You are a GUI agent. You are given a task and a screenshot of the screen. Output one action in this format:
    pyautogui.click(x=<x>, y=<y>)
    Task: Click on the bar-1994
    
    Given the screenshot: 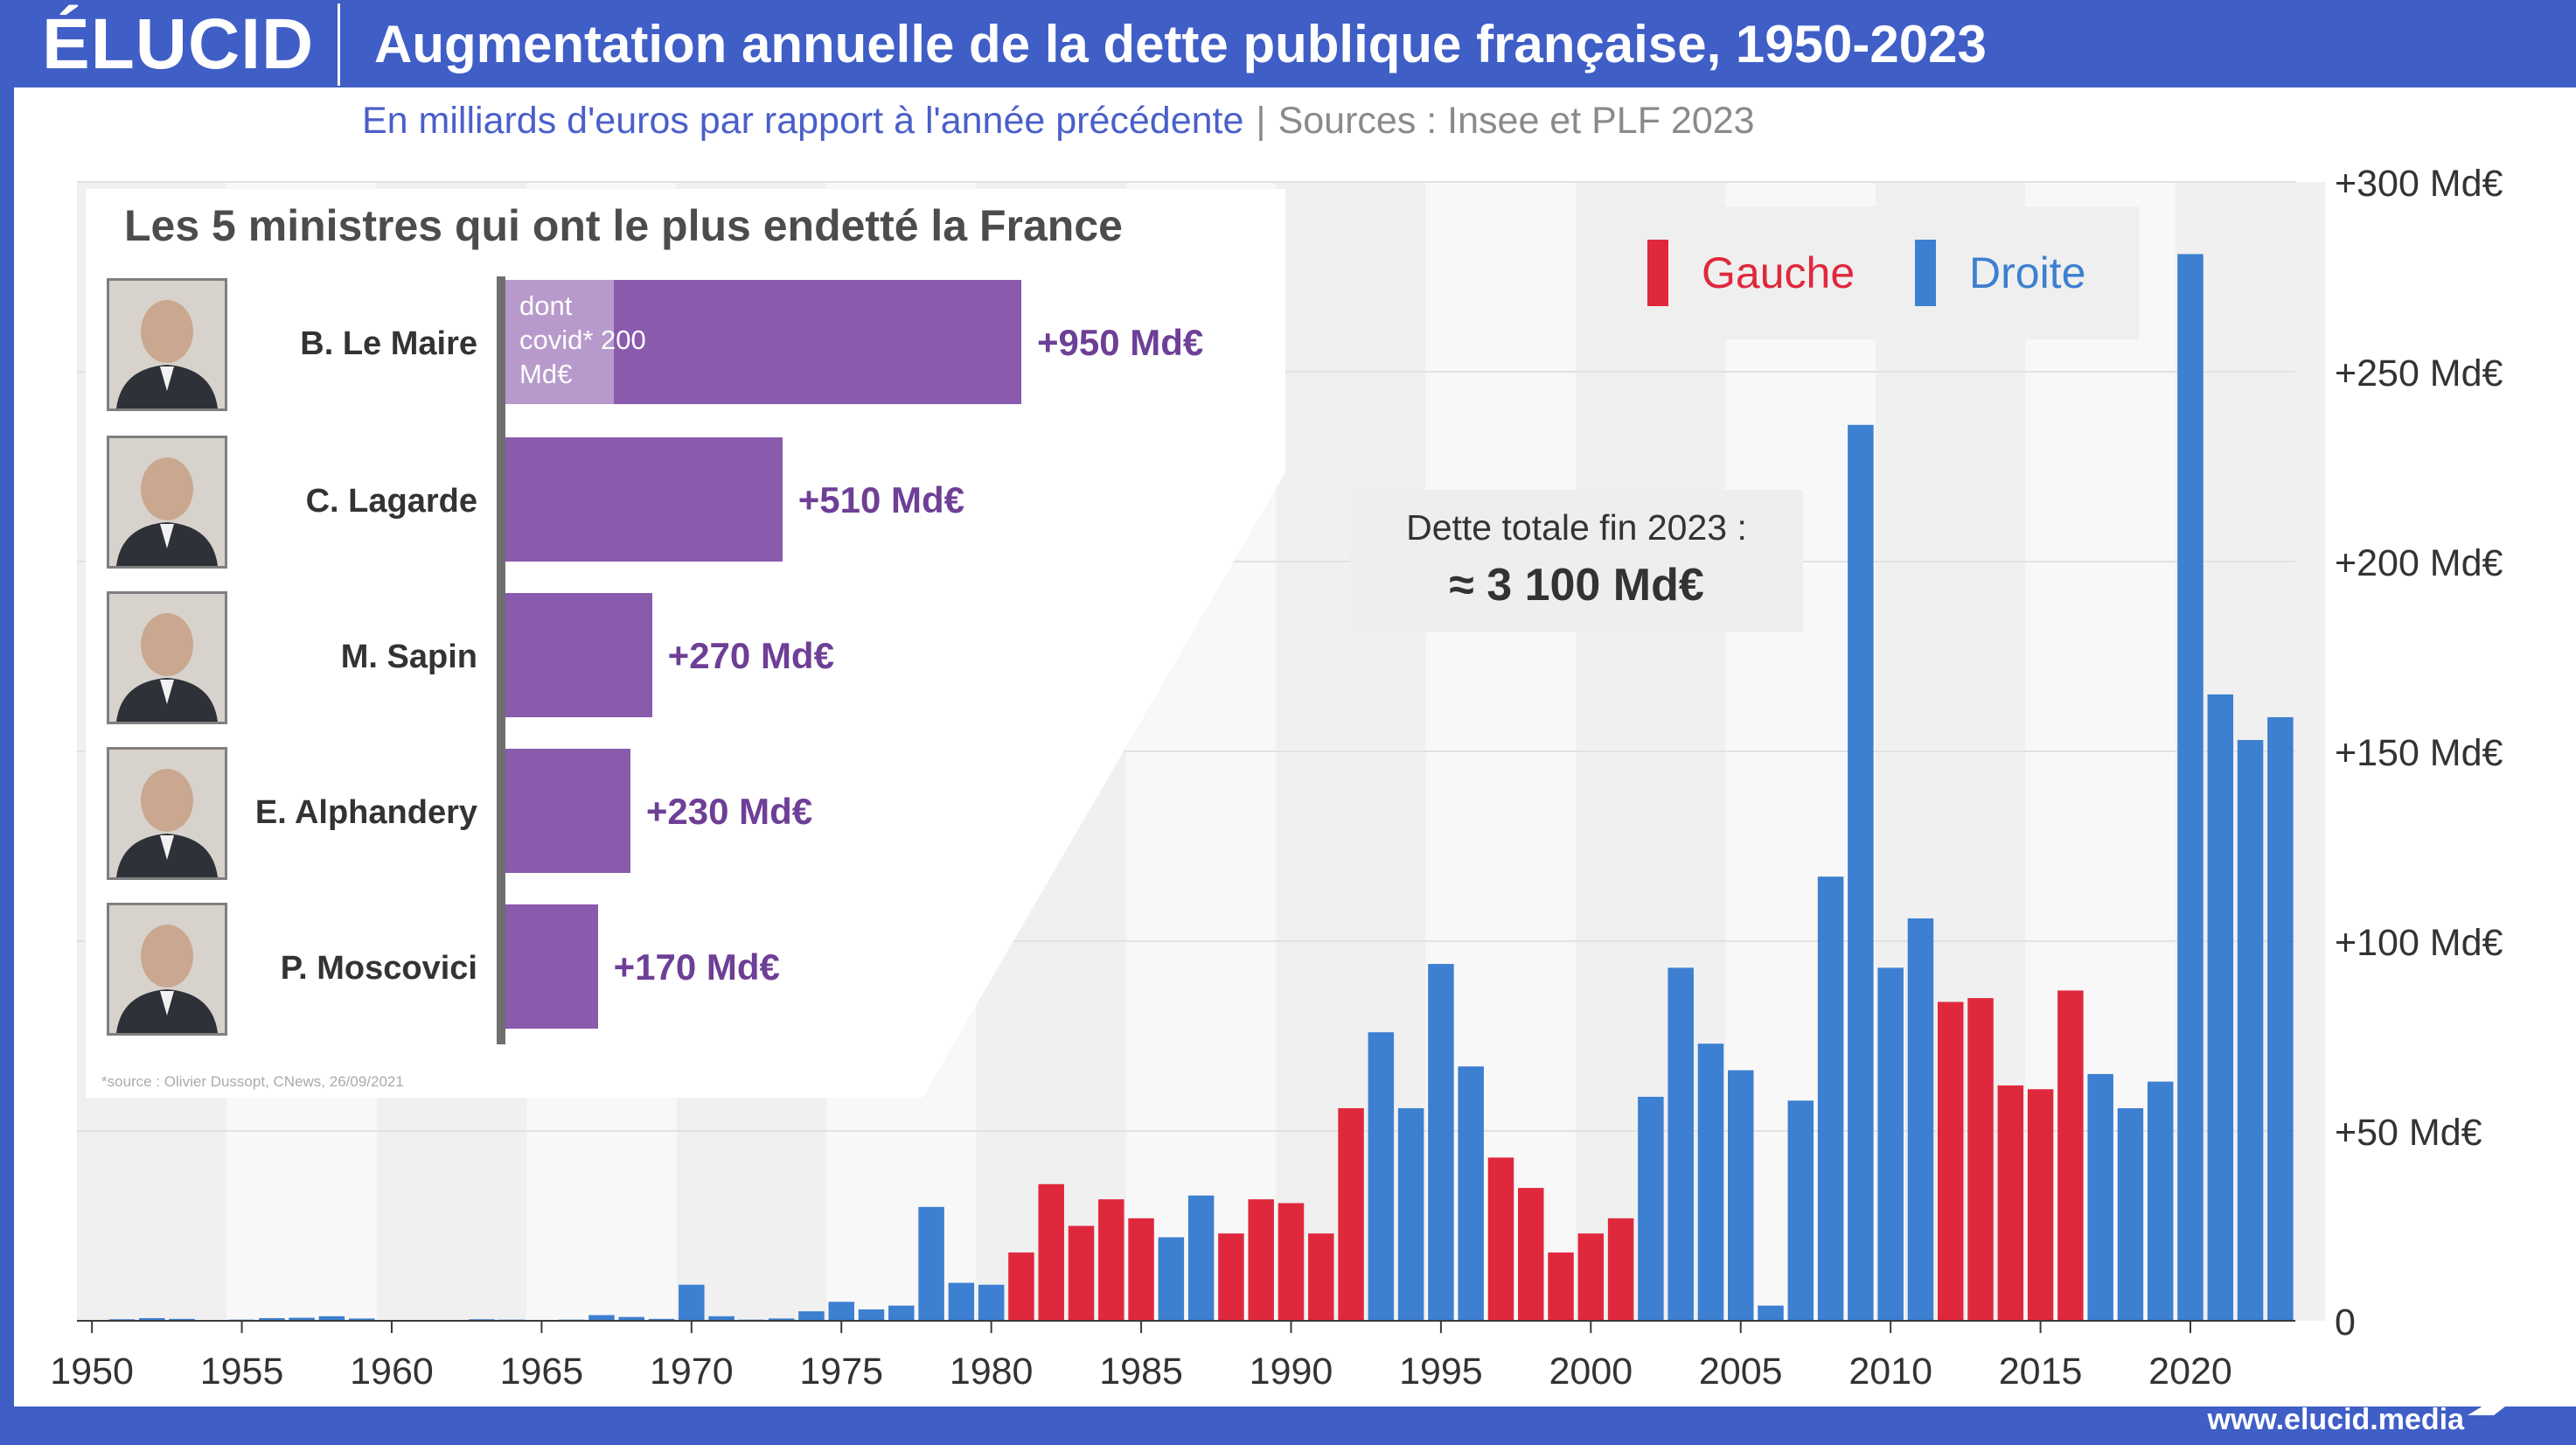 What is the action you would take?
    pyautogui.click(x=1410, y=1214)
    